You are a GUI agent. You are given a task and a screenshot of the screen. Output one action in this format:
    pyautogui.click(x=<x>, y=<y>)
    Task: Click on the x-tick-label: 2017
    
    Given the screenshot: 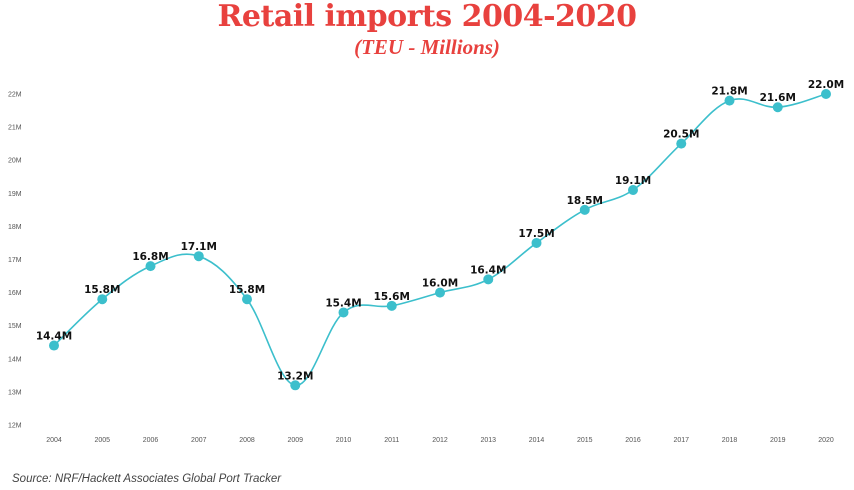 What is the action you would take?
    pyautogui.click(x=681, y=440)
    